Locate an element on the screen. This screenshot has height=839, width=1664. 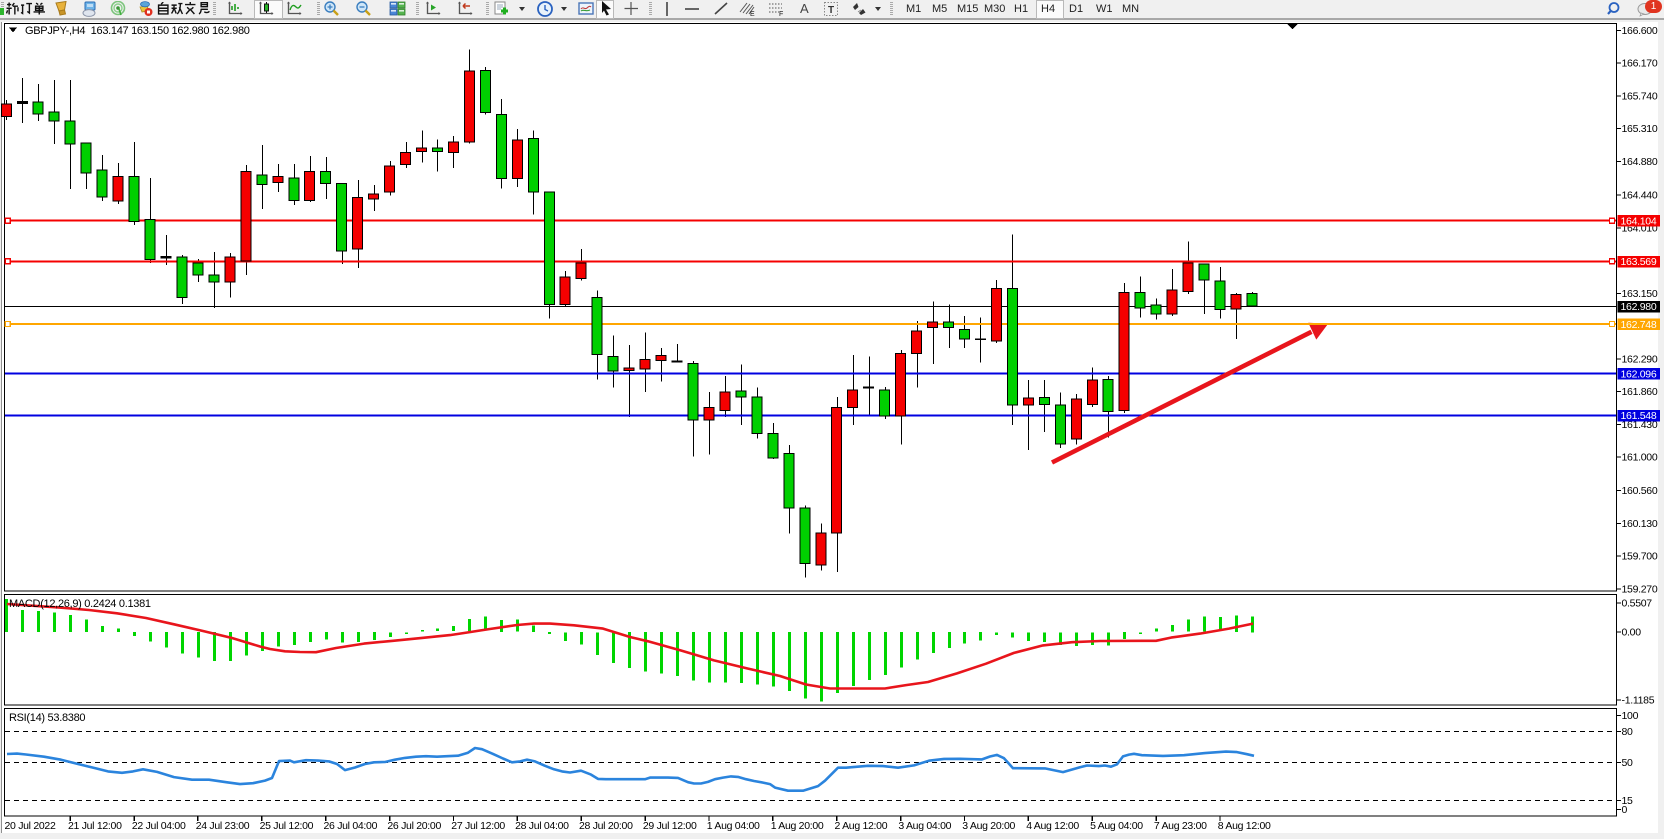
svg-text: 28 Jul 20:00 is located at coordinates (606, 826).